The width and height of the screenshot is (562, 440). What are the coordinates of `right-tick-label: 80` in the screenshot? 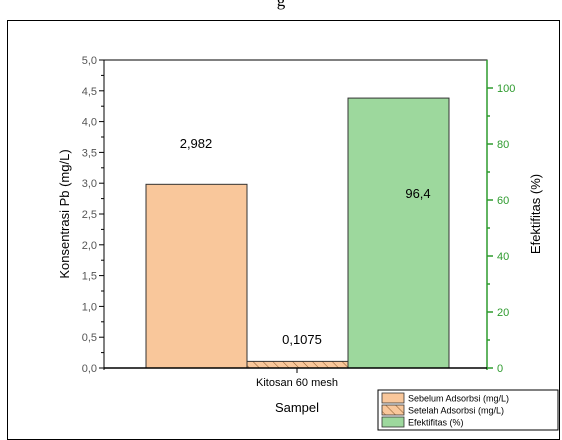 It's located at (503, 145).